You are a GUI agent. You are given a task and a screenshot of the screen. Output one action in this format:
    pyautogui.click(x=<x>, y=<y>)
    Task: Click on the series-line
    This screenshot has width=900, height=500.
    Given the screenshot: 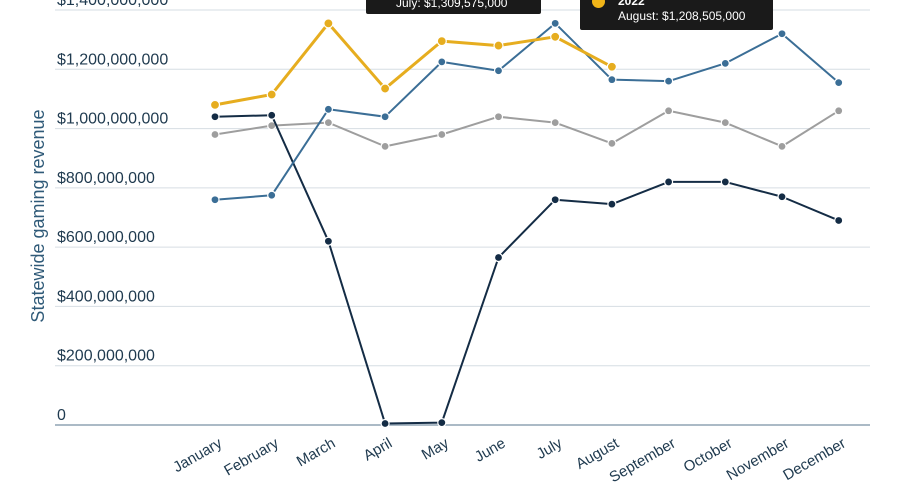 What is the action you would take?
    pyautogui.click(x=413, y=64)
    